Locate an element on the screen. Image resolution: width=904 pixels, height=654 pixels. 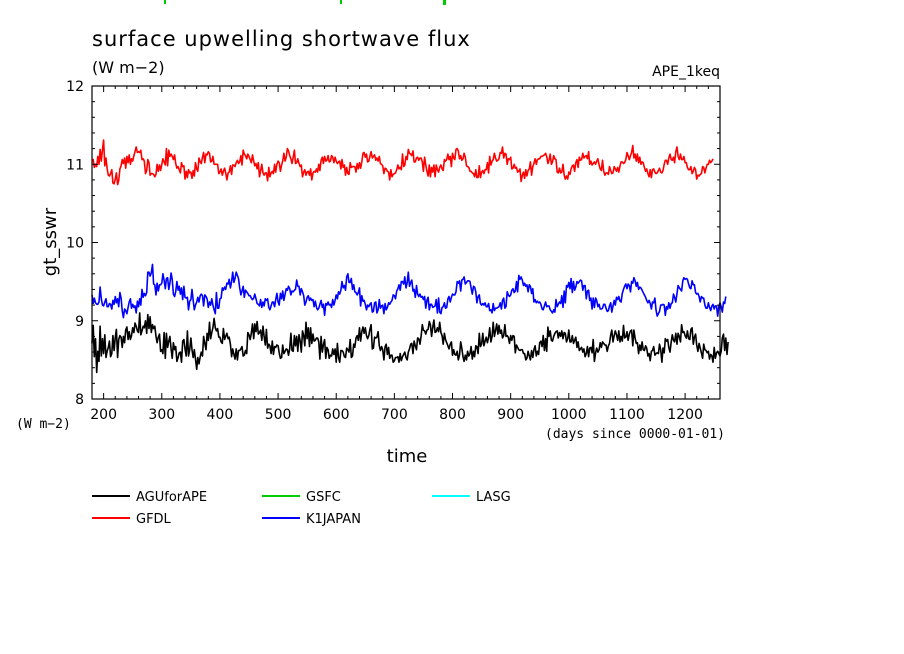
x-tick-label: 1200 is located at coordinates (685, 415).